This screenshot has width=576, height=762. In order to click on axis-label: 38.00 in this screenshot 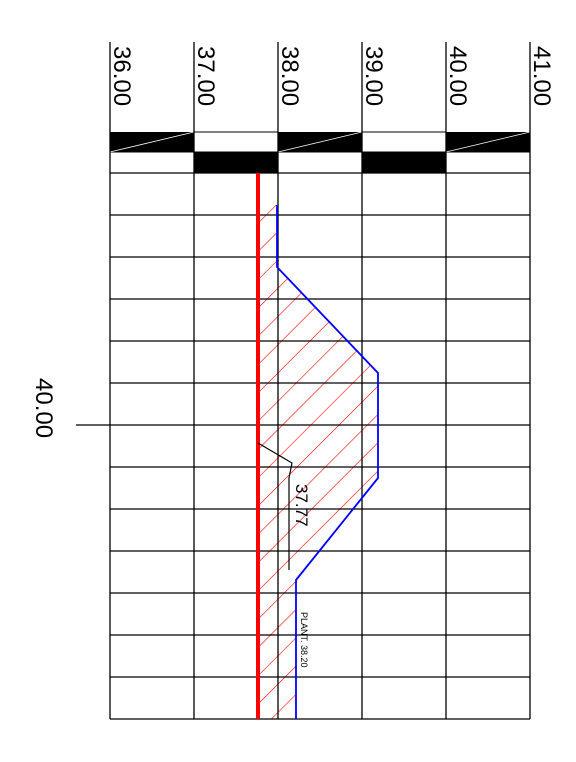, I will do `click(289, 76)`.